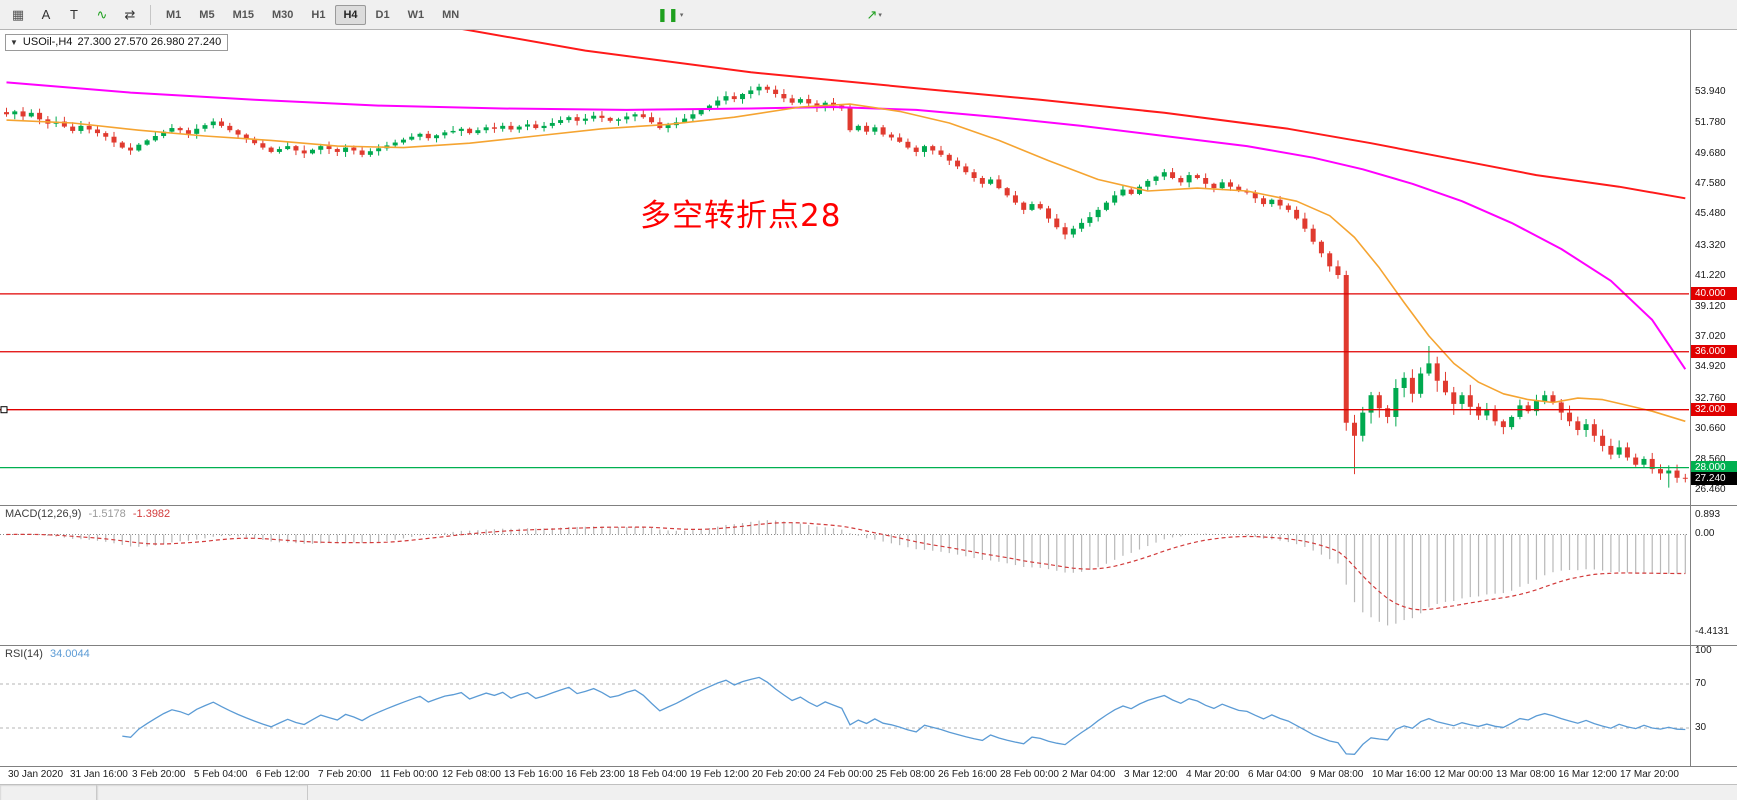  I want to click on timeframe-H4: H4, so click(350, 14).